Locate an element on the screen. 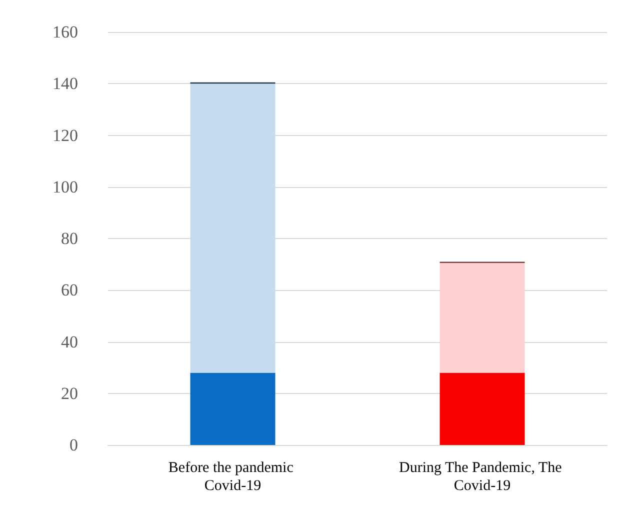 The image size is (635, 524). y-tick-label: 120 is located at coordinates (65, 135).